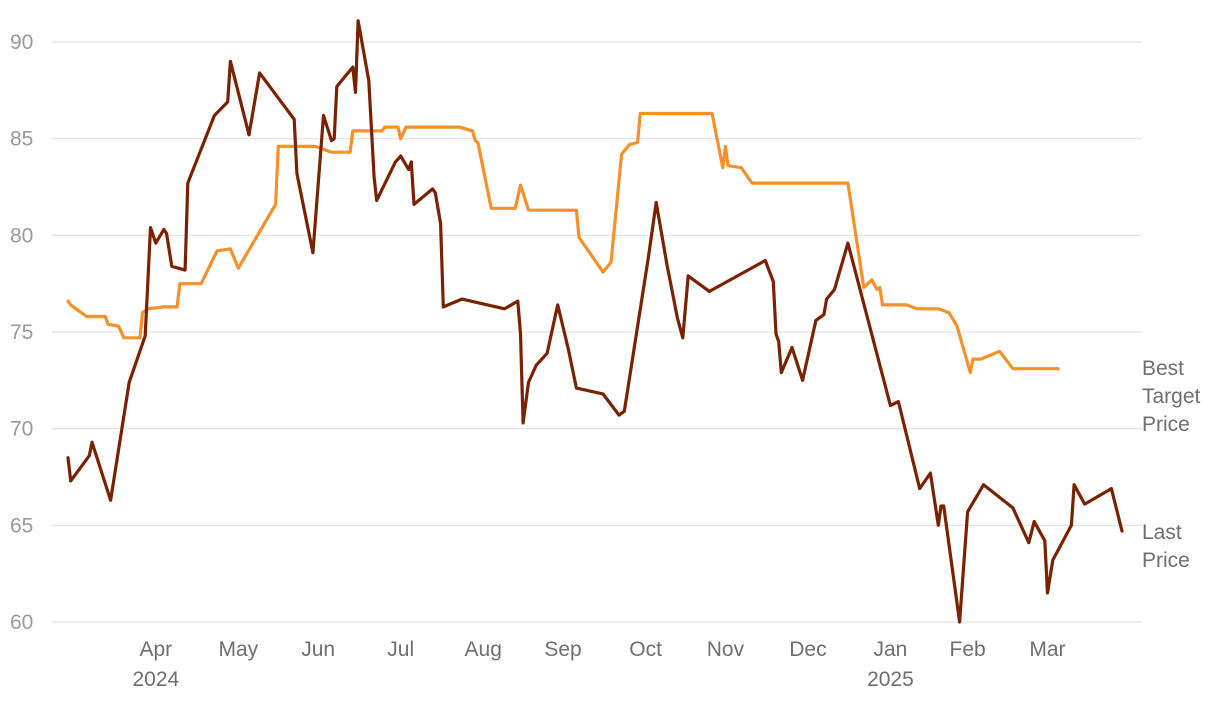  I want to click on x-tick-label: Mar, so click(1047, 649).